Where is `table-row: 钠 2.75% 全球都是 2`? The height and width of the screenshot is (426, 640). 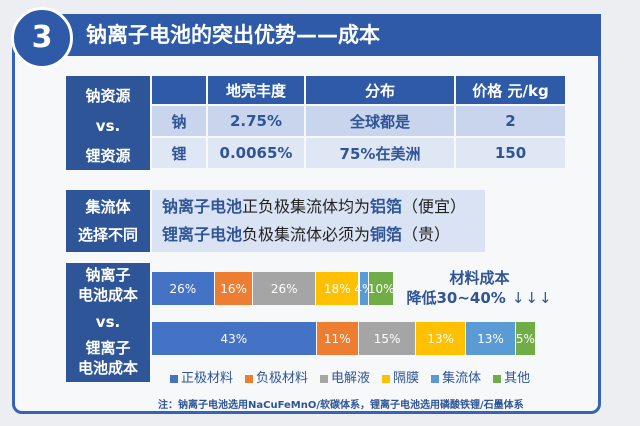 table-row: 钠 2.75% 全球都是 2 is located at coordinates (358, 121).